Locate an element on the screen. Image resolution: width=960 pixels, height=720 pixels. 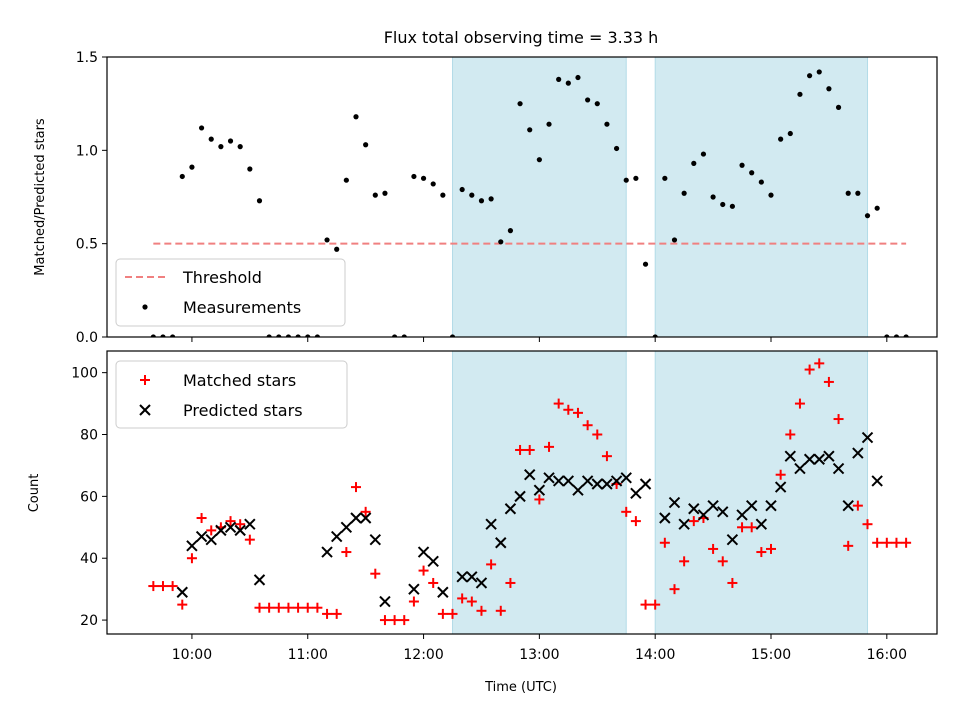
predicted-point-2-b is located at coordinates (201, 536).